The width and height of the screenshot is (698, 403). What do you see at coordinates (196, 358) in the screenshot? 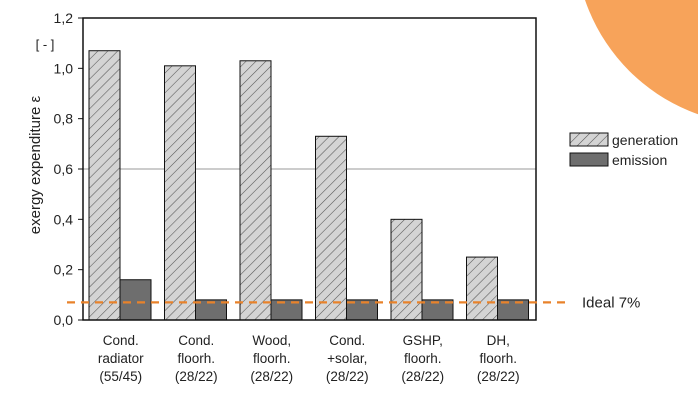
I see `x-tick-label: Cond. floorh. (28/22)` at bounding box center [196, 358].